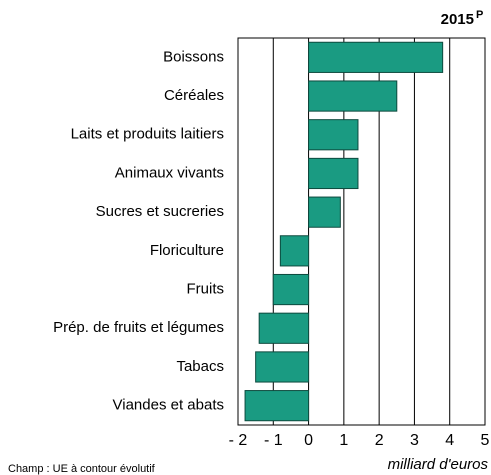 The width and height of the screenshot is (491, 475). I want to click on y-tick-label: Laits et produits laitiers, so click(147, 134).